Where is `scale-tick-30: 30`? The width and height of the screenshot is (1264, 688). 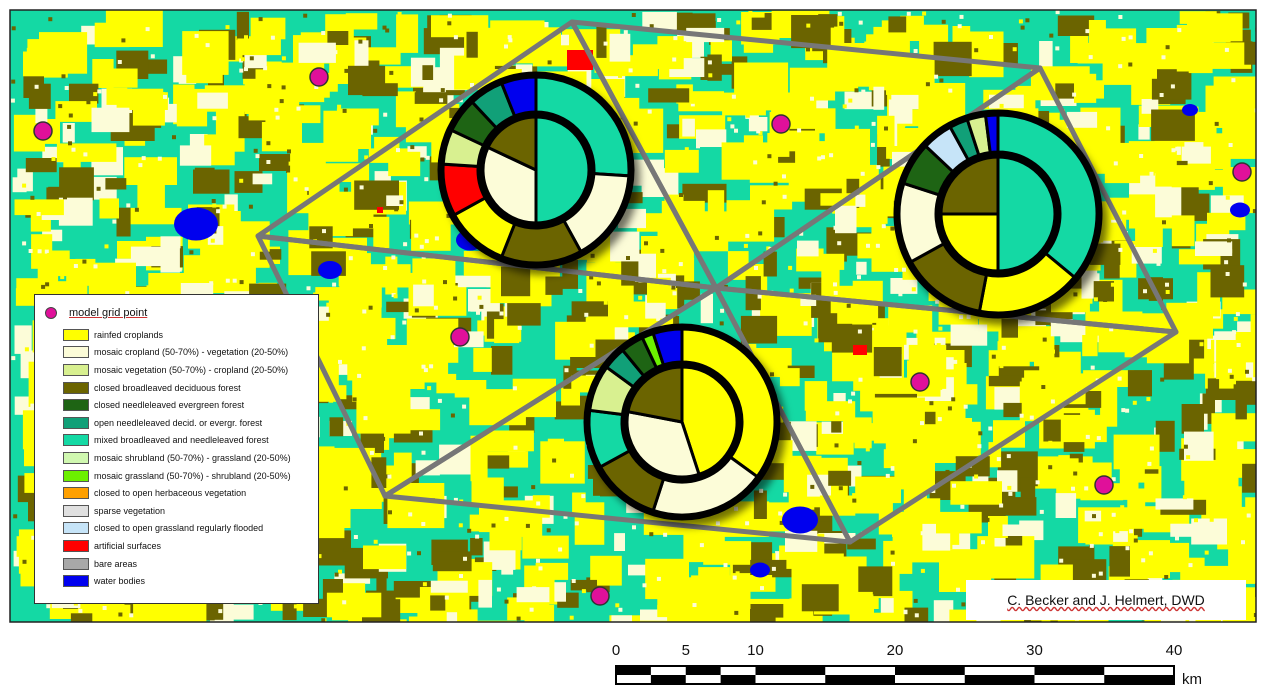
scale-tick-30: 30 is located at coordinates (1034, 650).